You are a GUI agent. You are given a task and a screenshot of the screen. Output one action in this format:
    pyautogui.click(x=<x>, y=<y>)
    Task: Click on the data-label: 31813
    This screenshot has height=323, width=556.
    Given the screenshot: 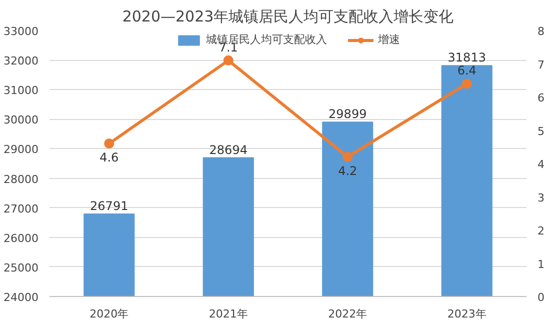 What is the action you would take?
    pyautogui.click(x=467, y=57)
    